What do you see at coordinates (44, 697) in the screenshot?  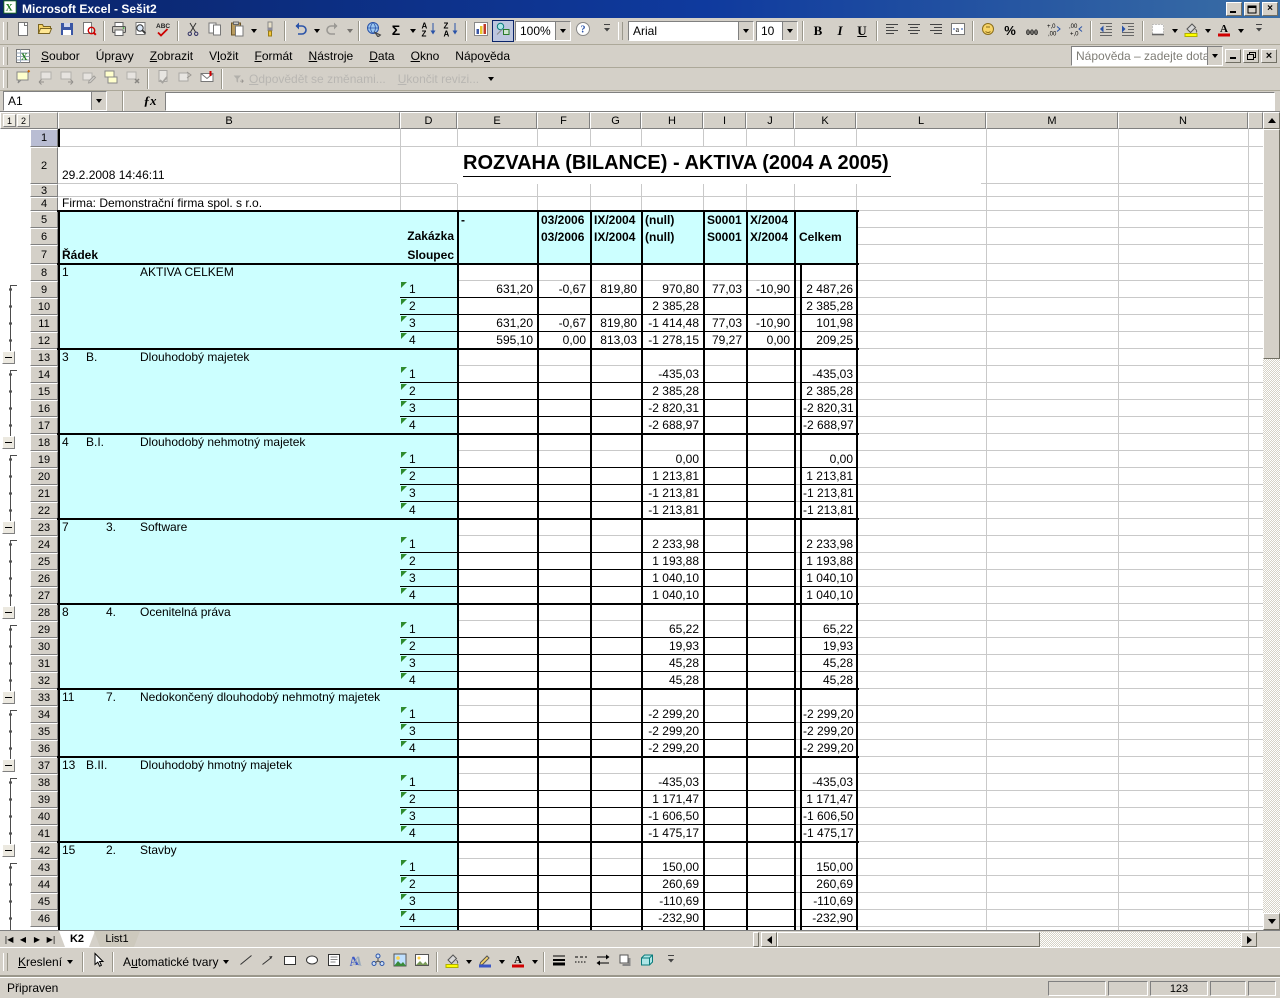 I see `row-header-33: 33` at bounding box center [44, 697].